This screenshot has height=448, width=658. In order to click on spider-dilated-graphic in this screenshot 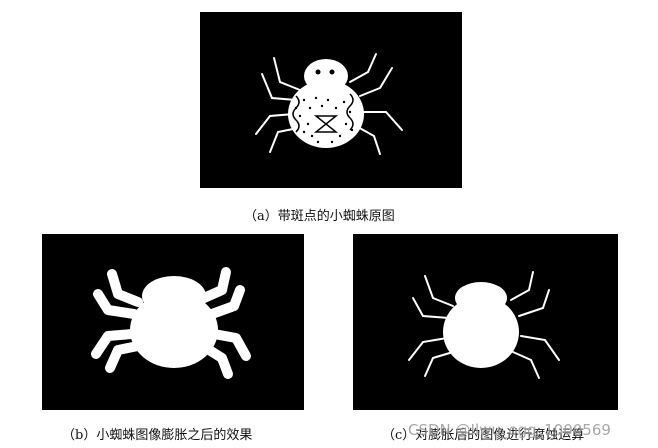, I will do `click(171, 323)`.